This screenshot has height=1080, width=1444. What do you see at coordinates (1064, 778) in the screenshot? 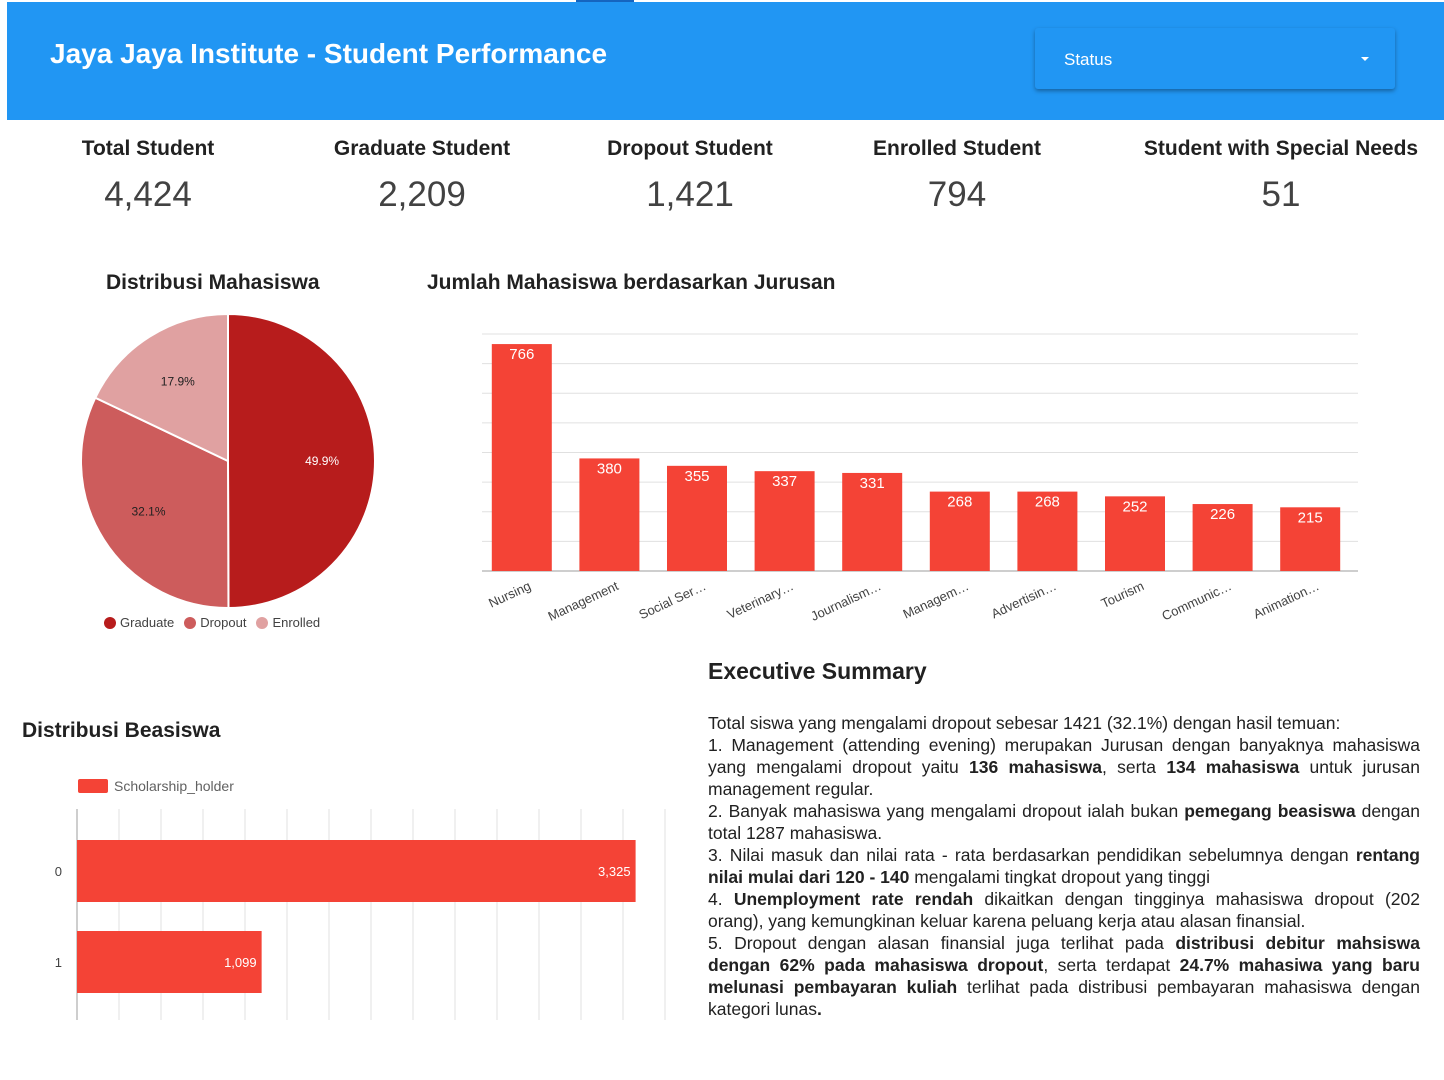
I see `text: untuk jurusan management regular.` at bounding box center [1064, 778].